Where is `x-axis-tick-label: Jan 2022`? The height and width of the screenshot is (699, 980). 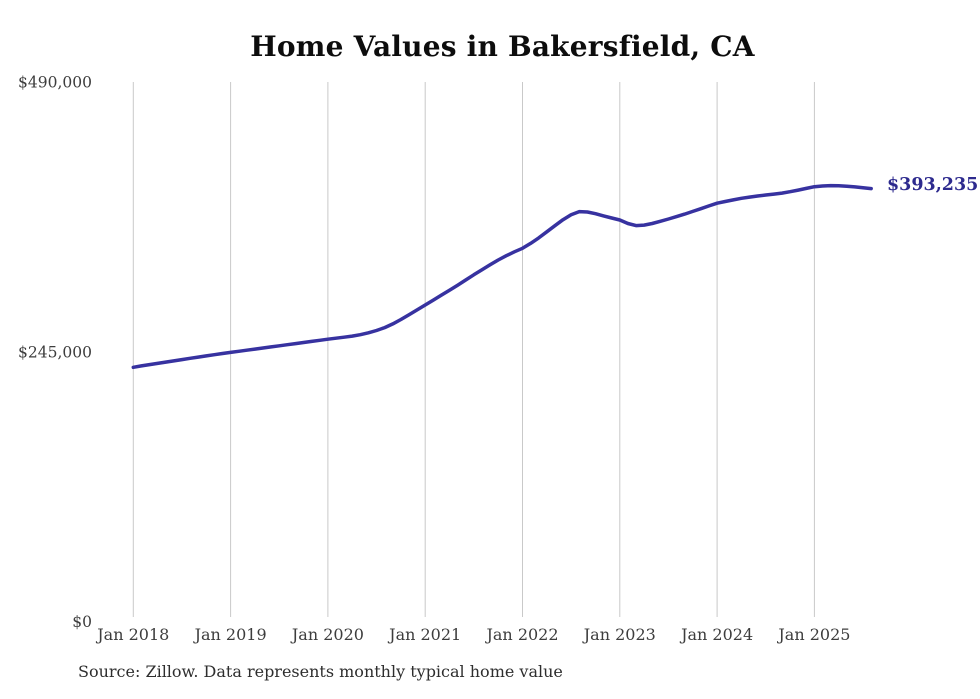
x-axis-tick-label: Jan 2022 is located at coordinates (521, 634).